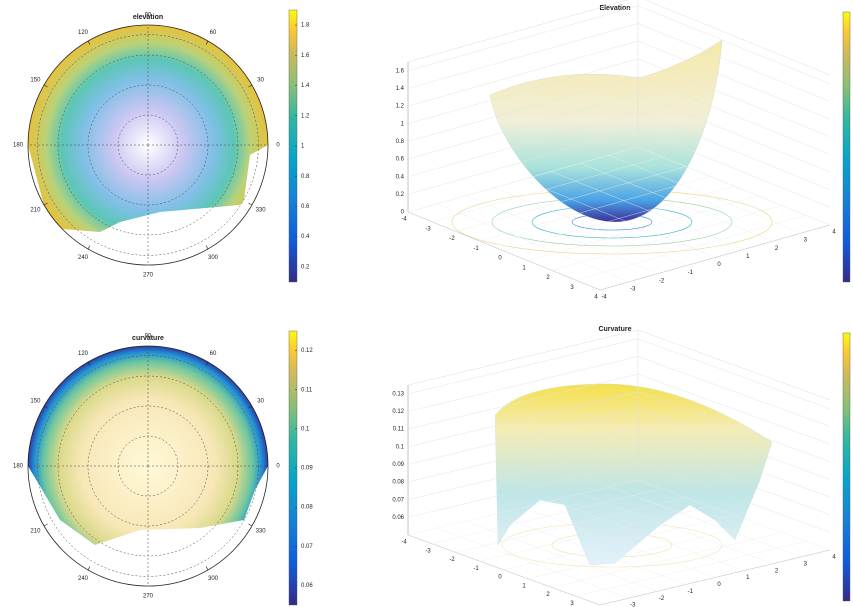  Describe the element at coordinates (662, 599) in the screenshot. I see `y-tick-label: -2` at that location.